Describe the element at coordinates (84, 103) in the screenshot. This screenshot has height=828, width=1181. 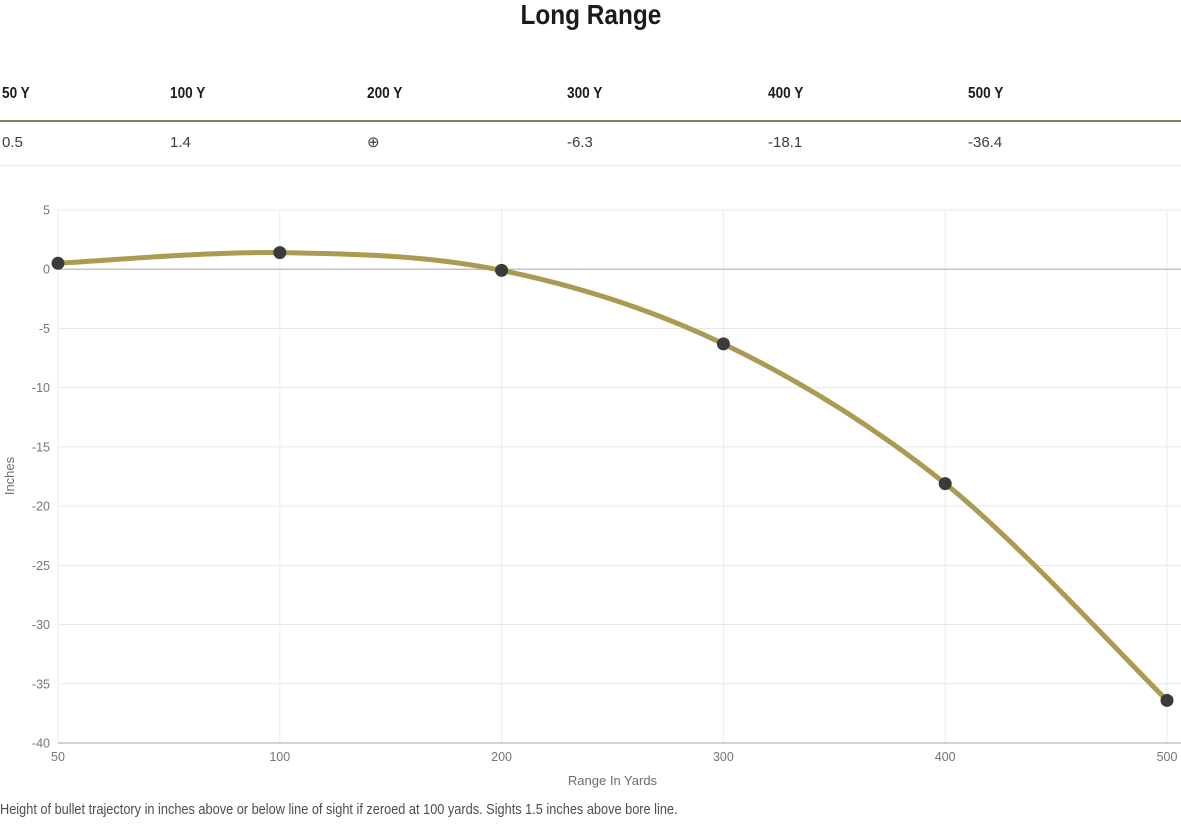
I see `range-header-50-y: 50 Y` at that location.